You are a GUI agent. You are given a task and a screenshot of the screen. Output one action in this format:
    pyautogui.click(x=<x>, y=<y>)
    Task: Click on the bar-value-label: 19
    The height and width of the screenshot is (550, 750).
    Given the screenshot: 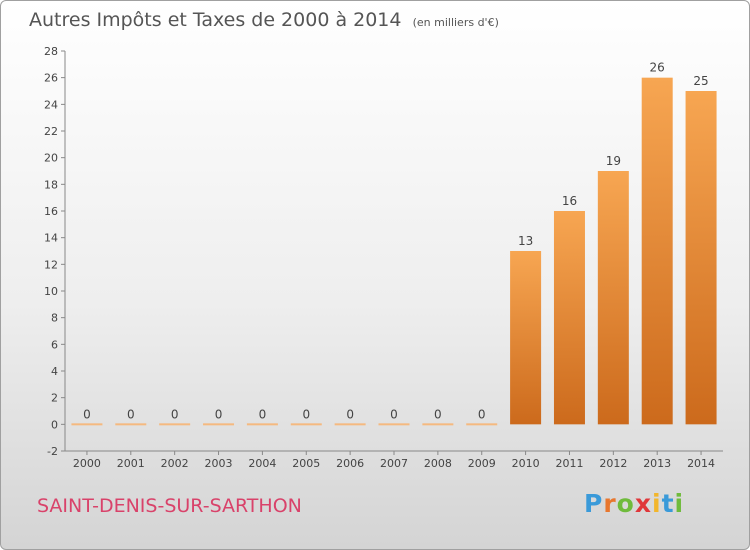 What is the action you would take?
    pyautogui.click(x=613, y=161)
    